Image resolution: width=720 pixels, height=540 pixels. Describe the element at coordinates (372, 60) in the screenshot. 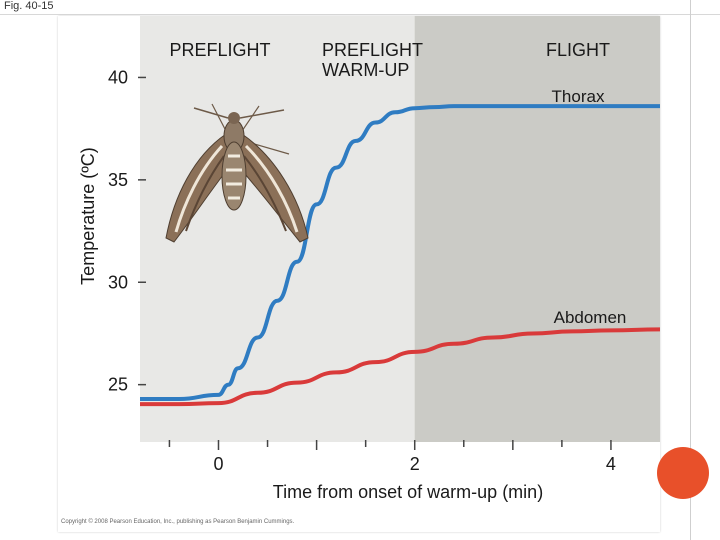

I see `region-label: PREFLIGHT WARM-UP` at that location.